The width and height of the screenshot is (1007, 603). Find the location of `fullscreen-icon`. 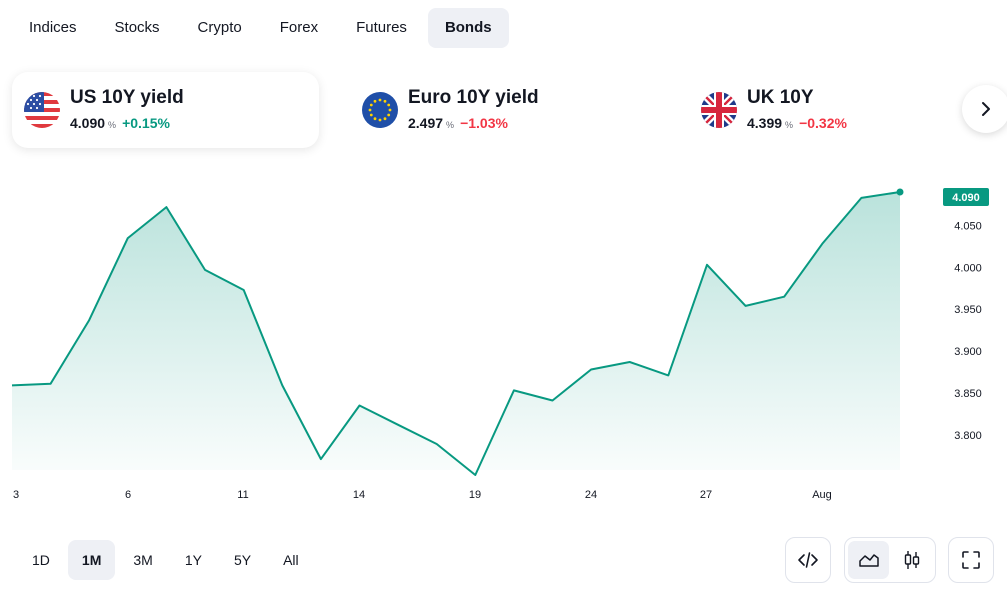

fullscreen-icon is located at coordinates (971, 560).